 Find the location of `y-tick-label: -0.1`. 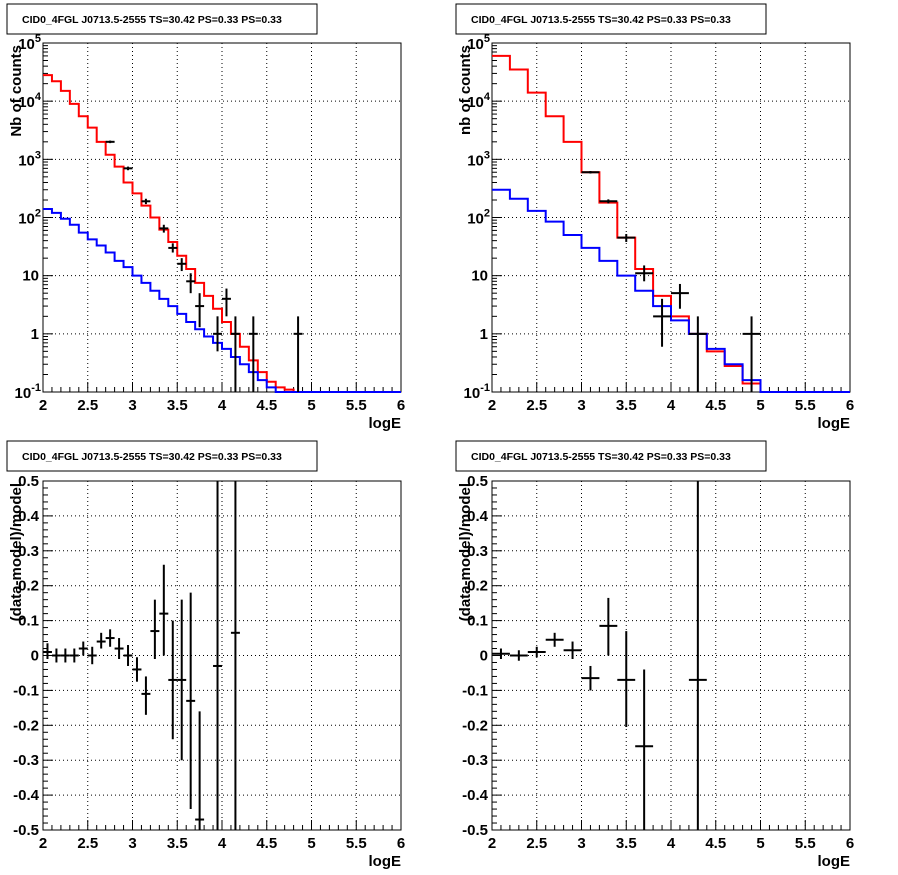

y-tick-label: -0.1 is located at coordinates (26, 690).